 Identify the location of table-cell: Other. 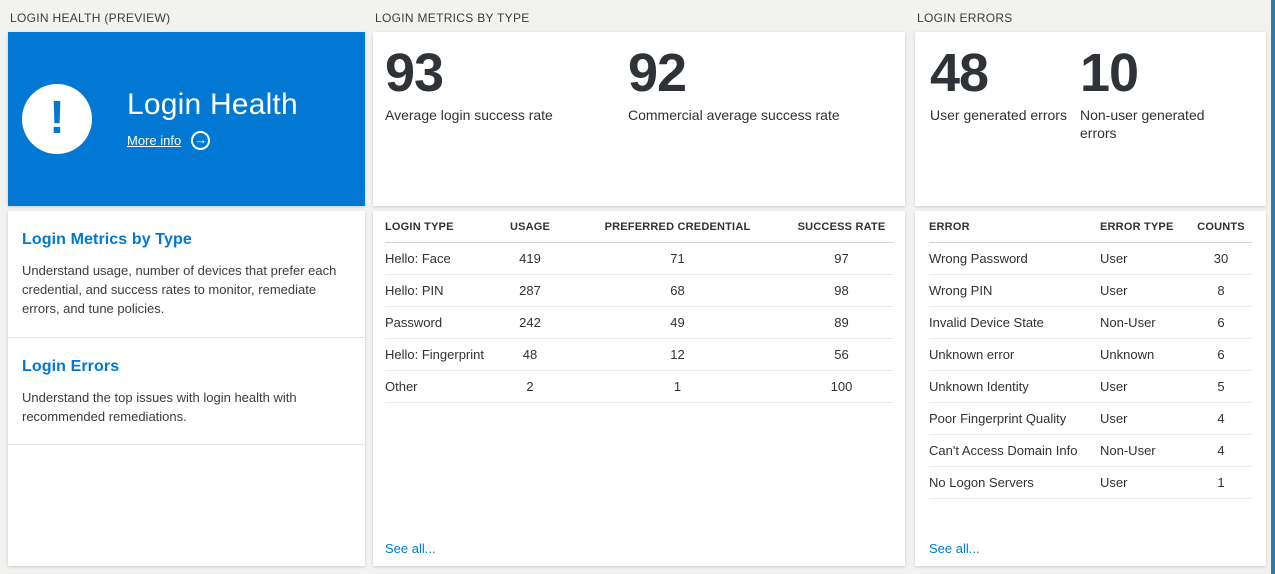
(440, 386).